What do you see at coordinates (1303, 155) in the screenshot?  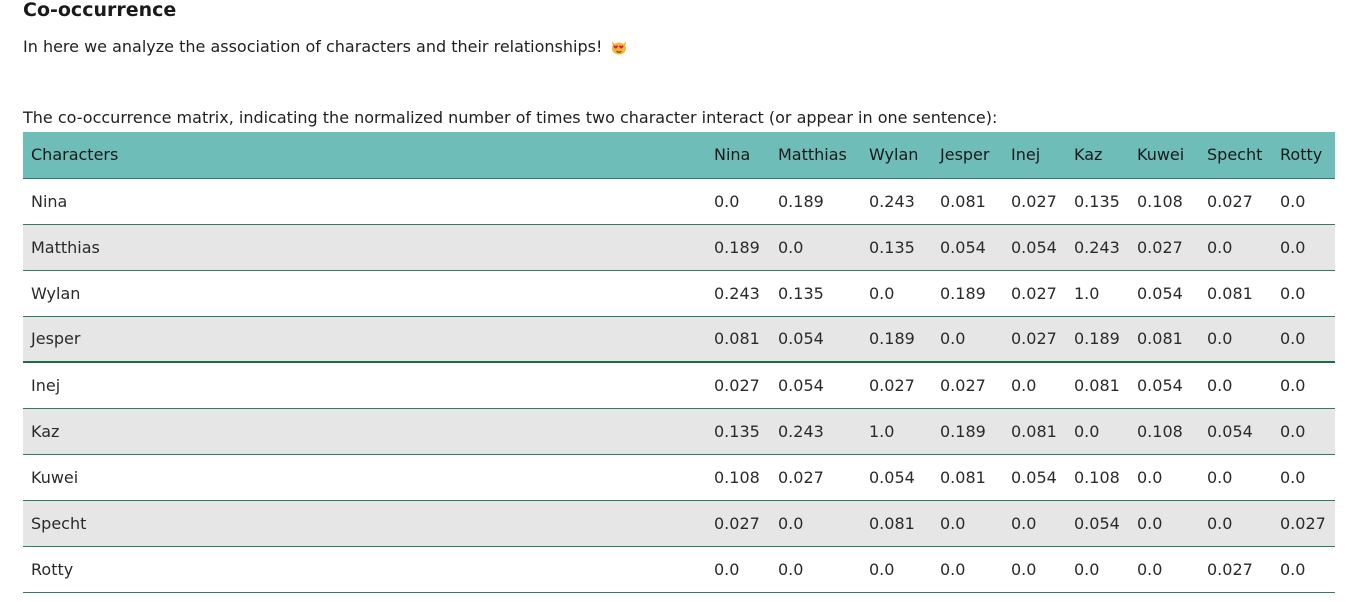 I see `column-header: Rotty` at bounding box center [1303, 155].